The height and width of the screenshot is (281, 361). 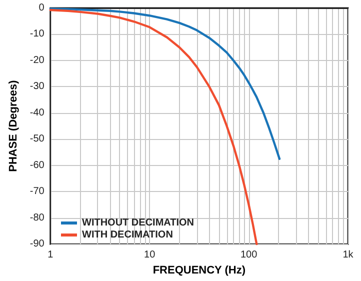 What do you see at coordinates (199, 270) in the screenshot?
I see `x-axis-title: FREQUENCY (Hz)` at bounding box center [199, 270].